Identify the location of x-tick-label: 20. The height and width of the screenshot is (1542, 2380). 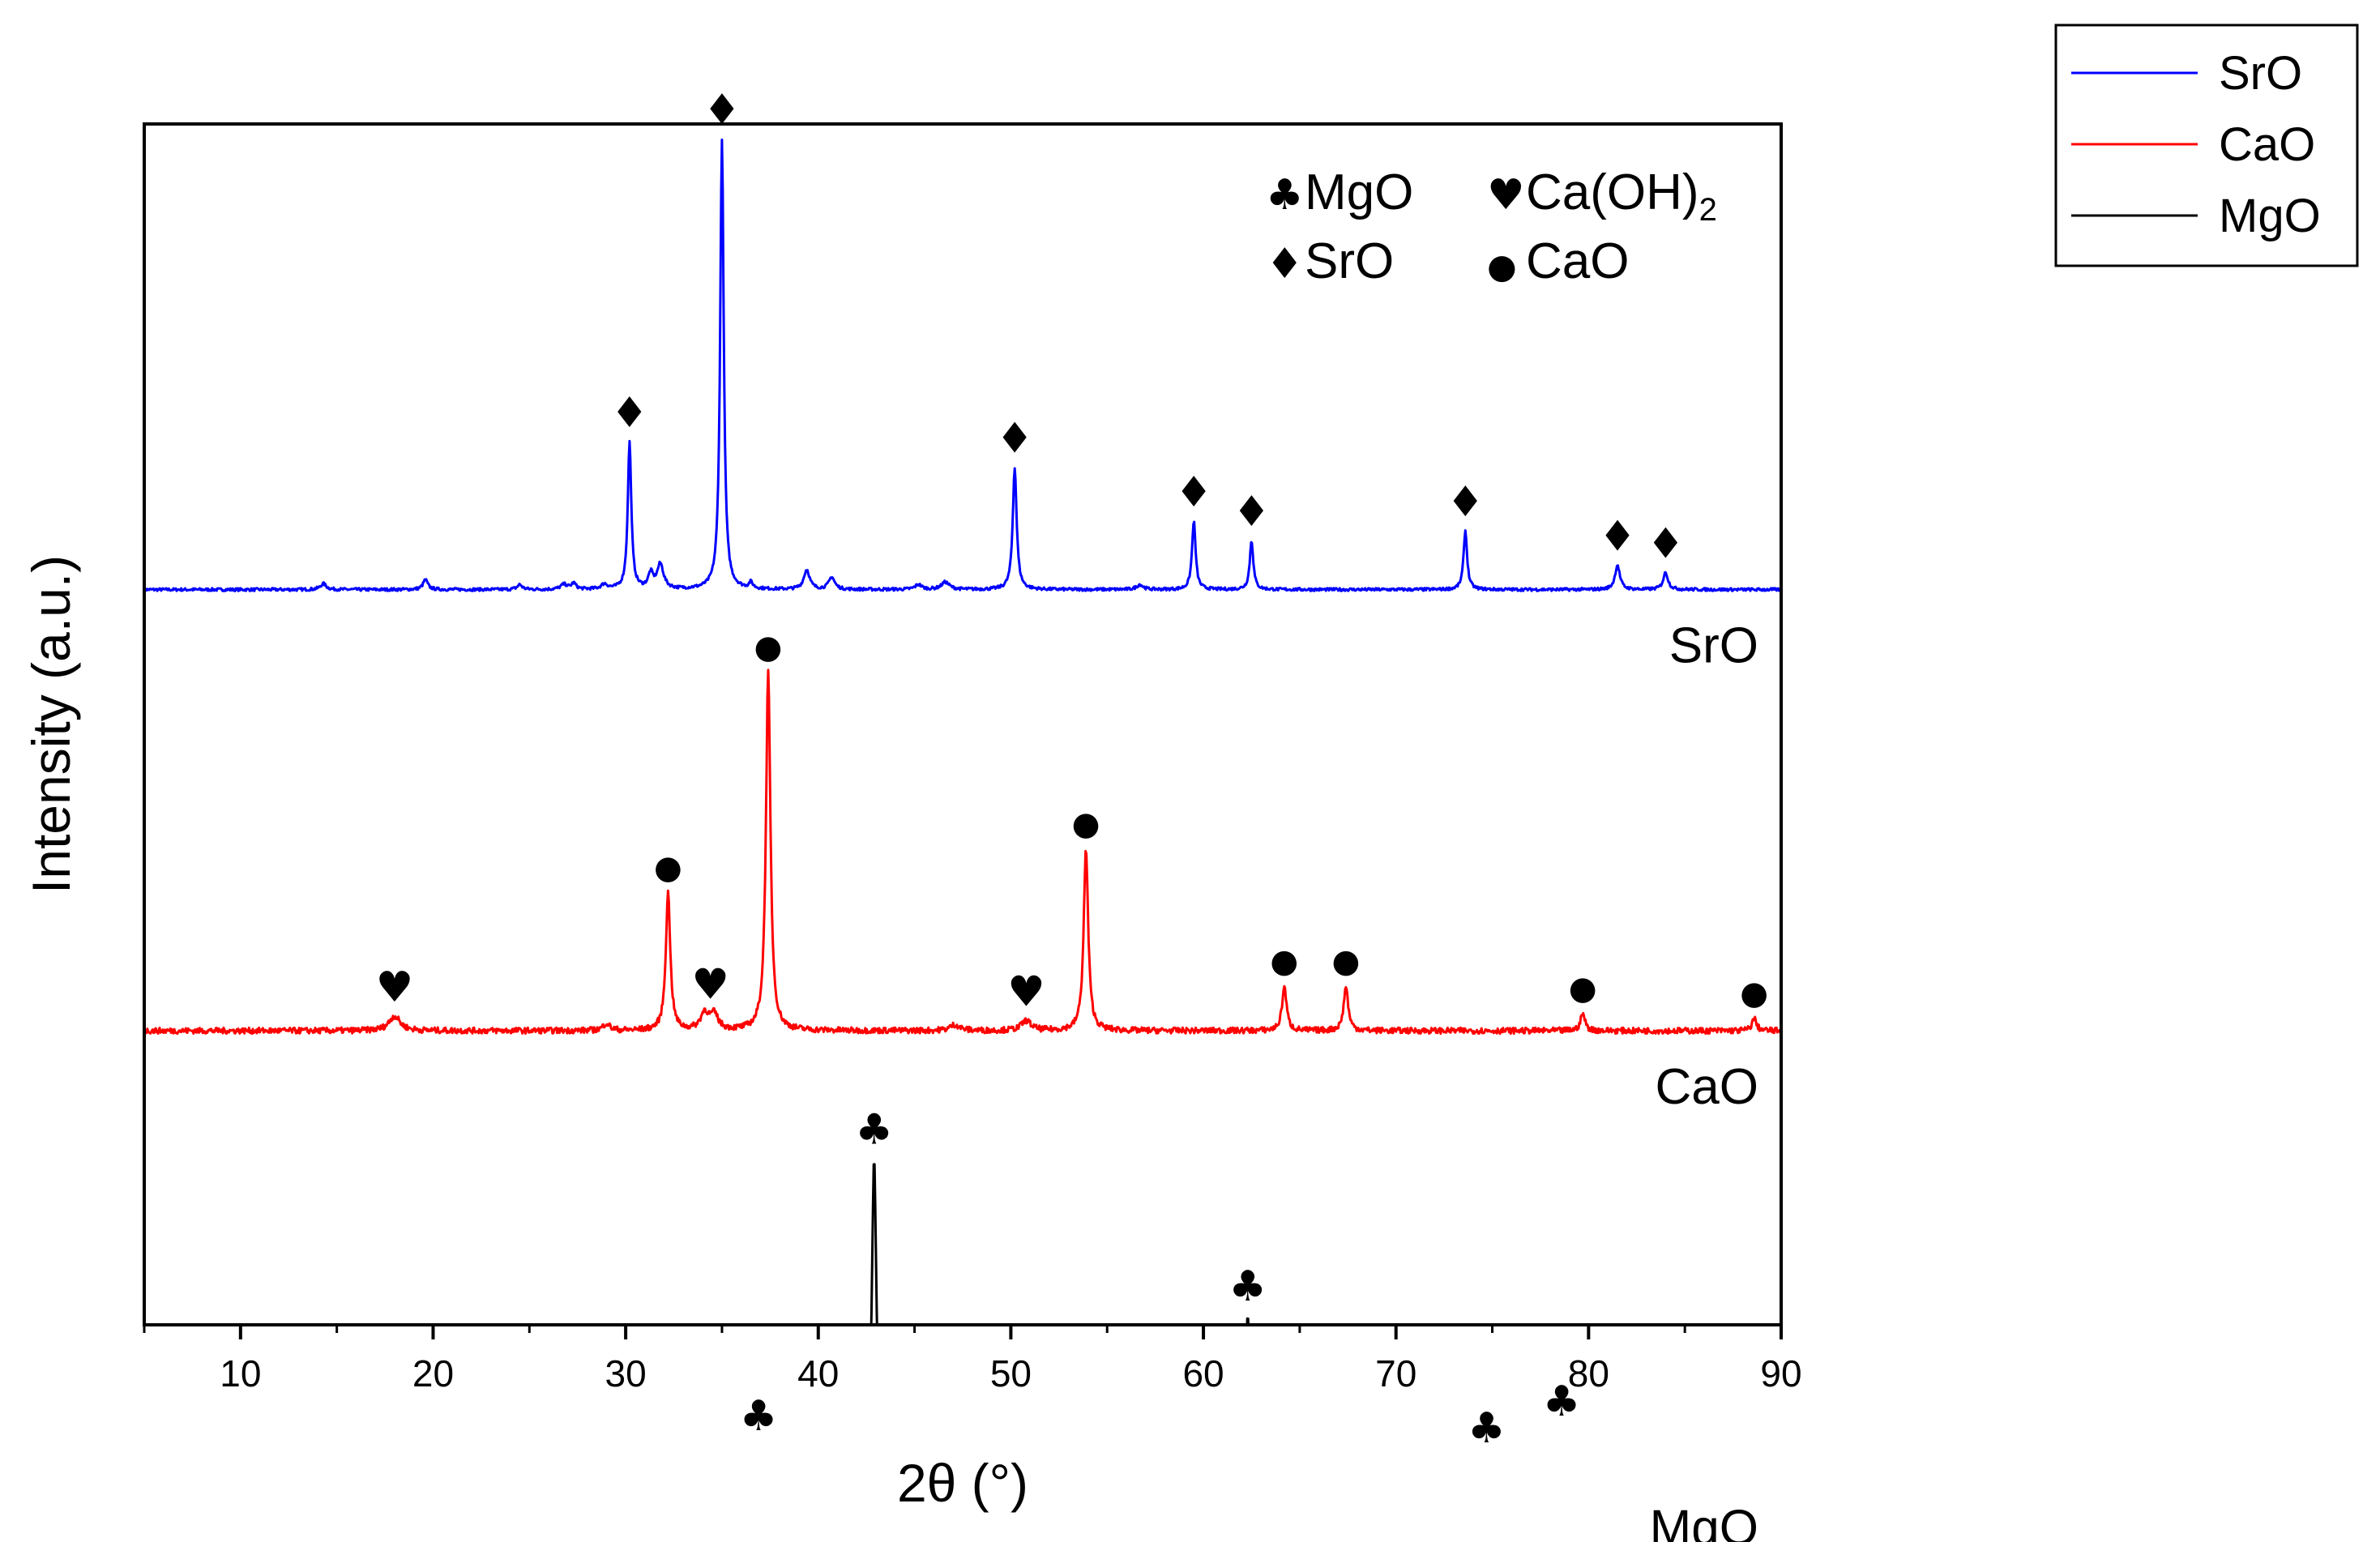
(433, 1373).